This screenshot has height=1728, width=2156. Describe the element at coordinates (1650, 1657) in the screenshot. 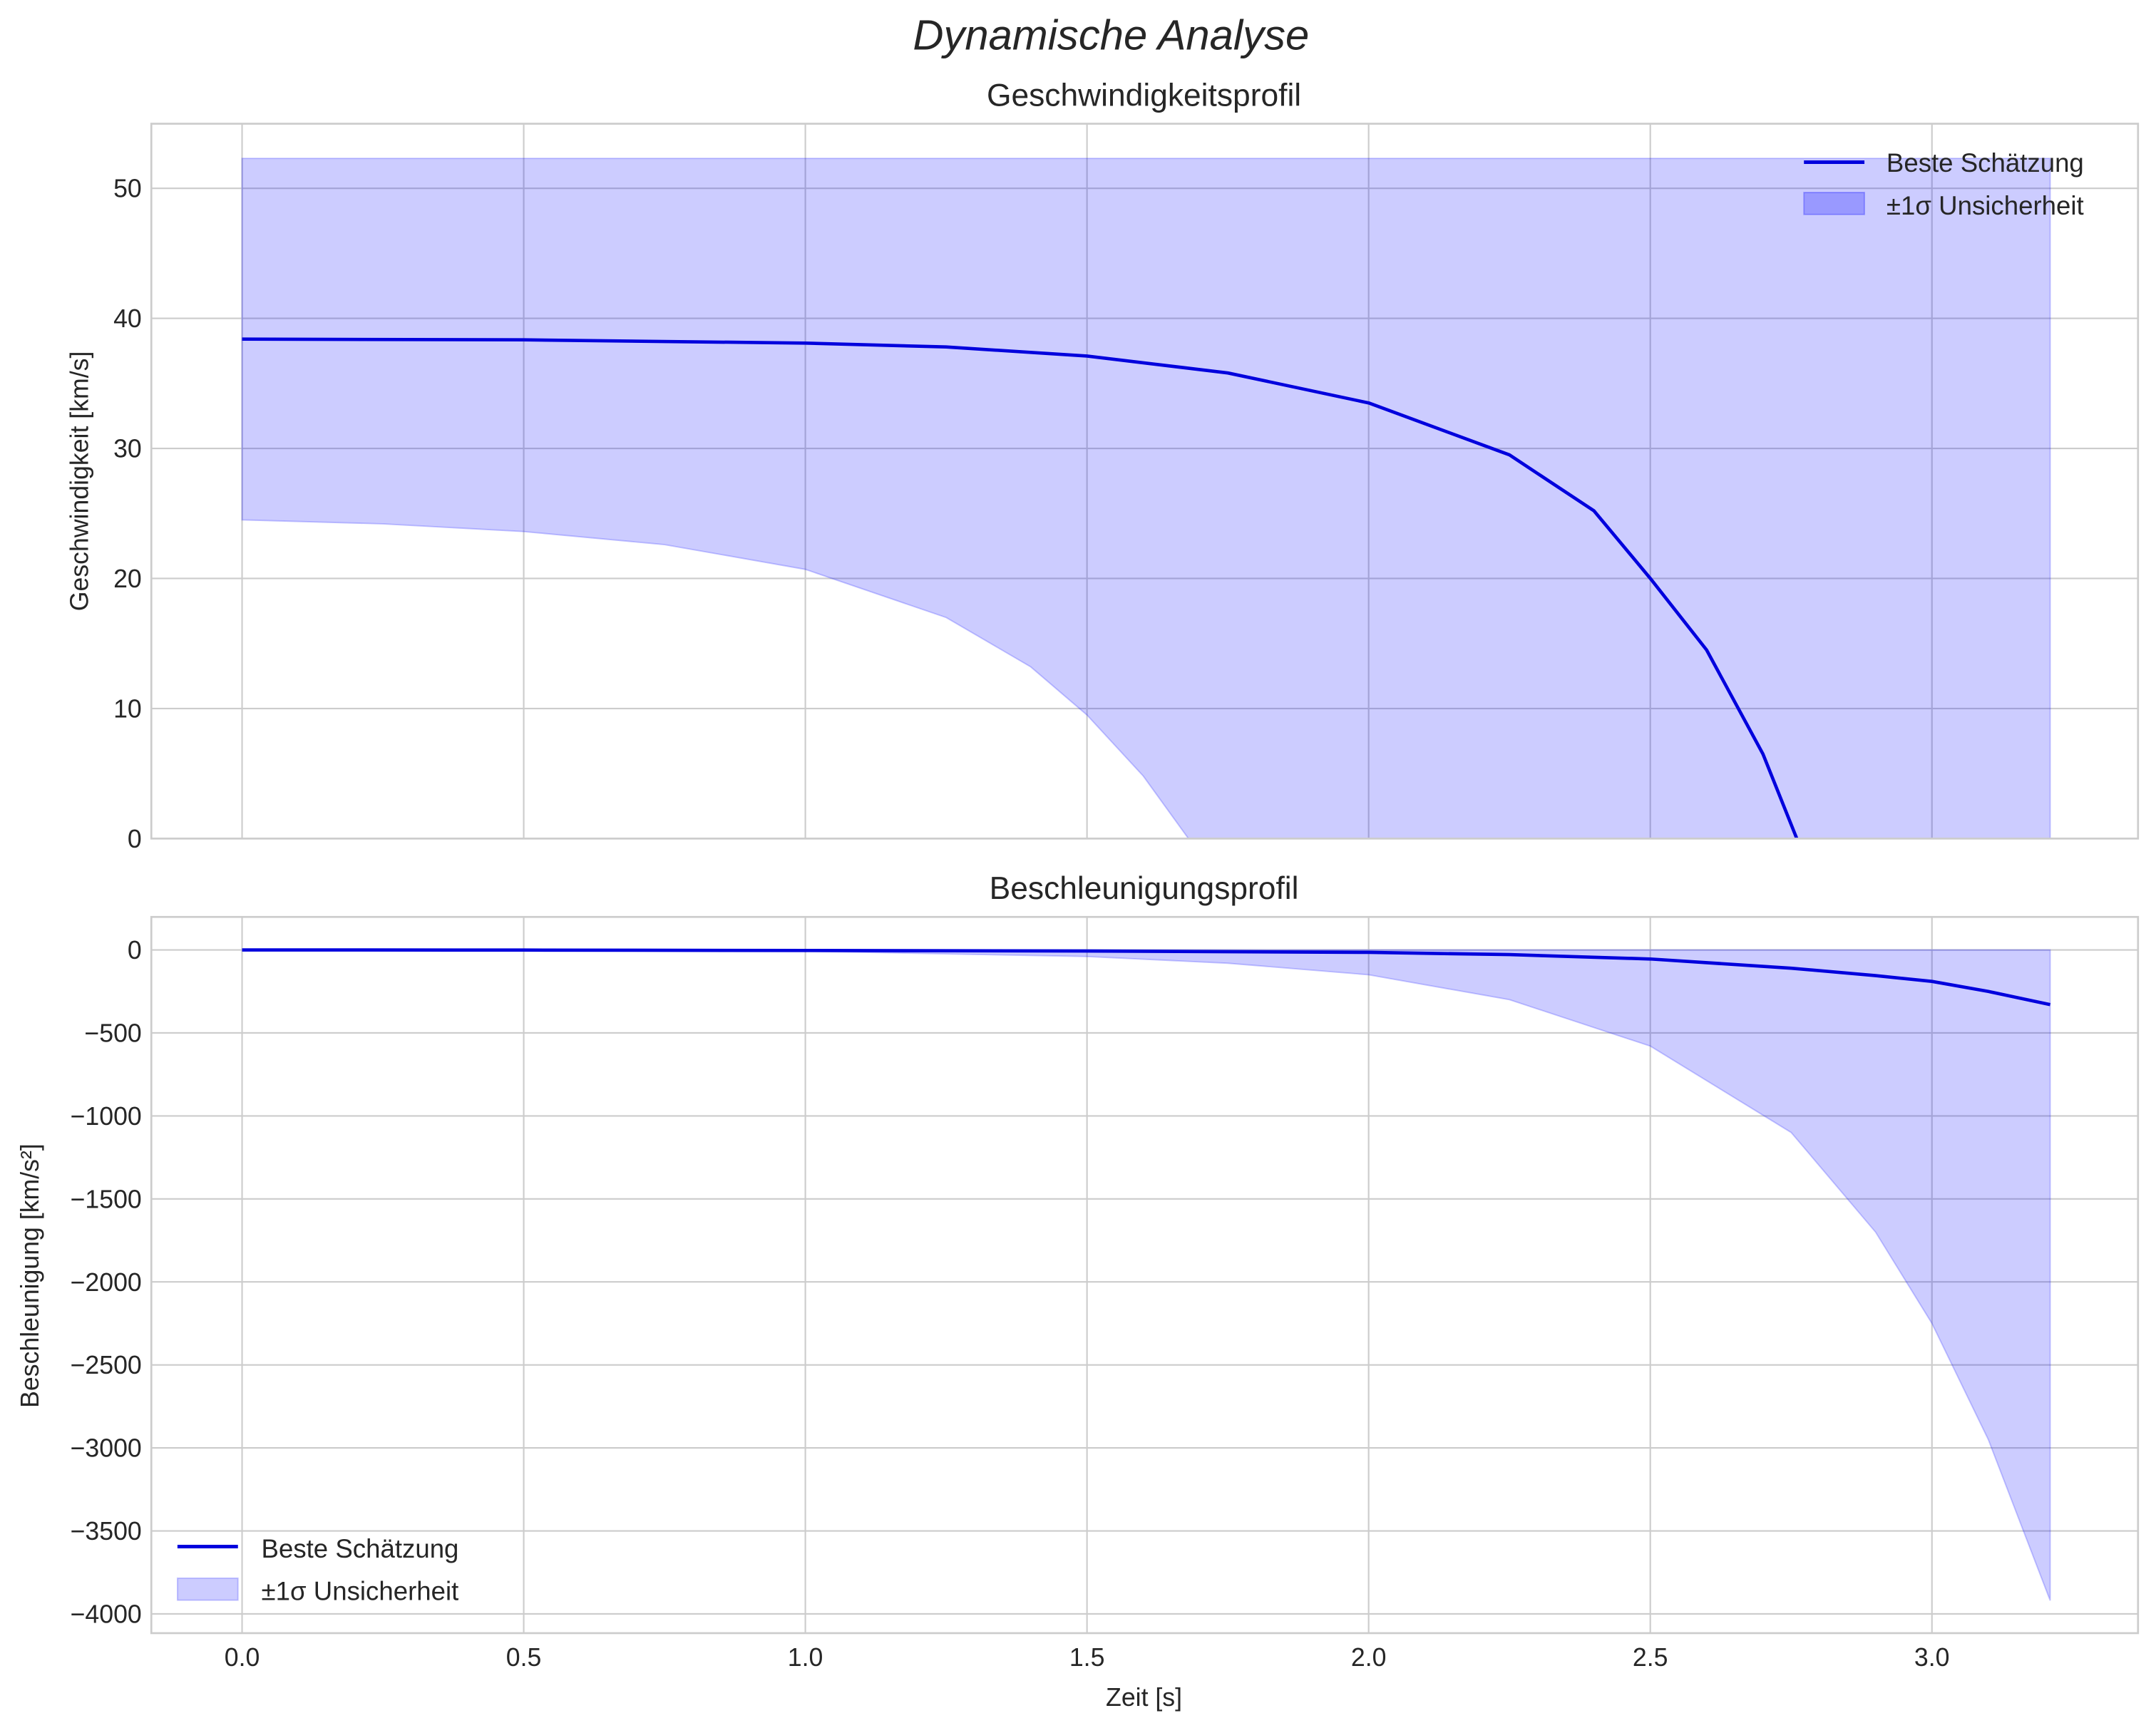

I see `x-tick-label: 2.5` at that location.